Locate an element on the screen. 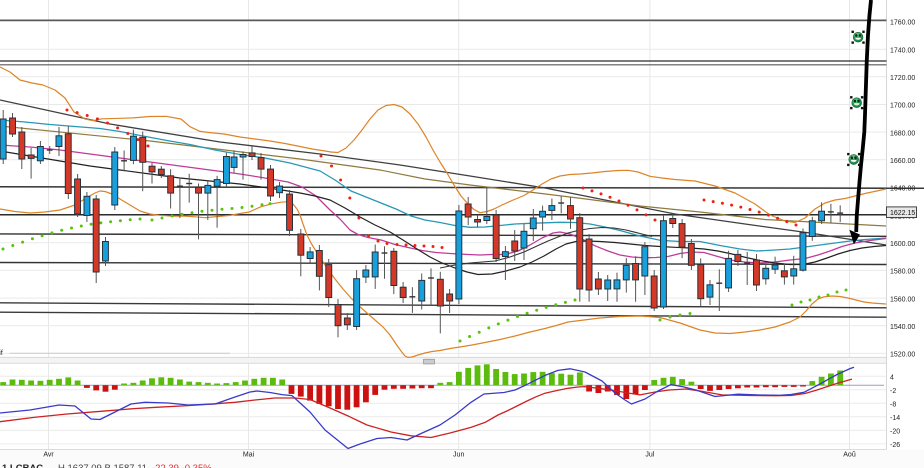 Image resolution: width=924 pixels, height=468 pixels. svg-text: 1622.15 is located at coordinates (902, 213).